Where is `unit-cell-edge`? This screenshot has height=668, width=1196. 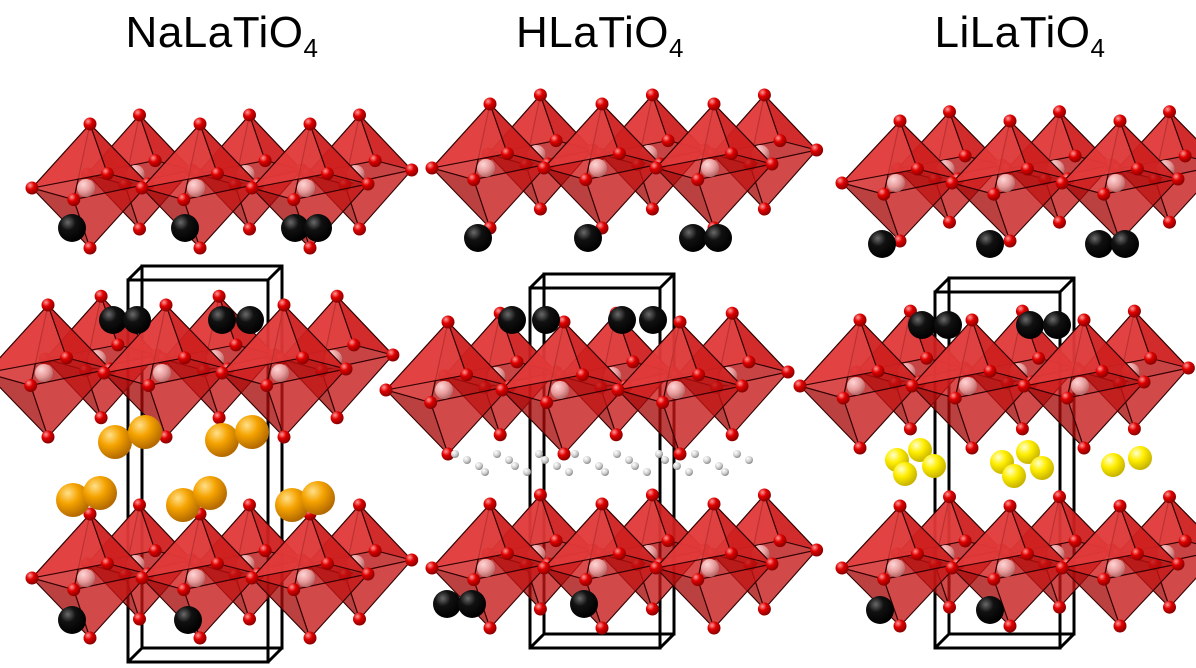 unit-cell-edge is located at coordinates (135, 655).